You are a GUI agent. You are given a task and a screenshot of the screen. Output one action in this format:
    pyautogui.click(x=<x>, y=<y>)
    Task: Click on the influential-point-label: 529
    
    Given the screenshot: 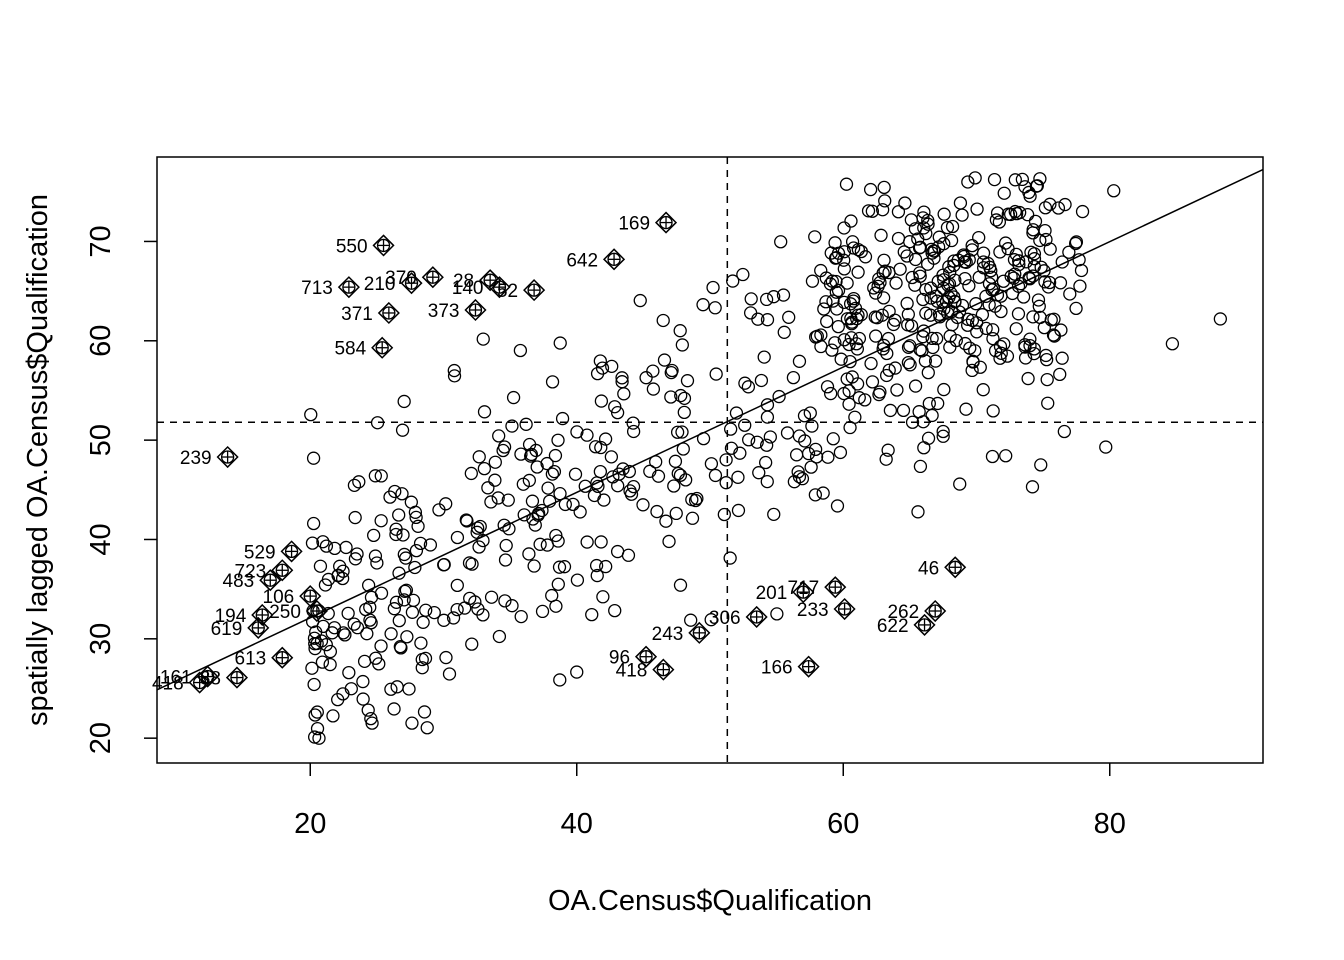 What is the action you would take?
    pyautogui.click(x=260, y=552)
    